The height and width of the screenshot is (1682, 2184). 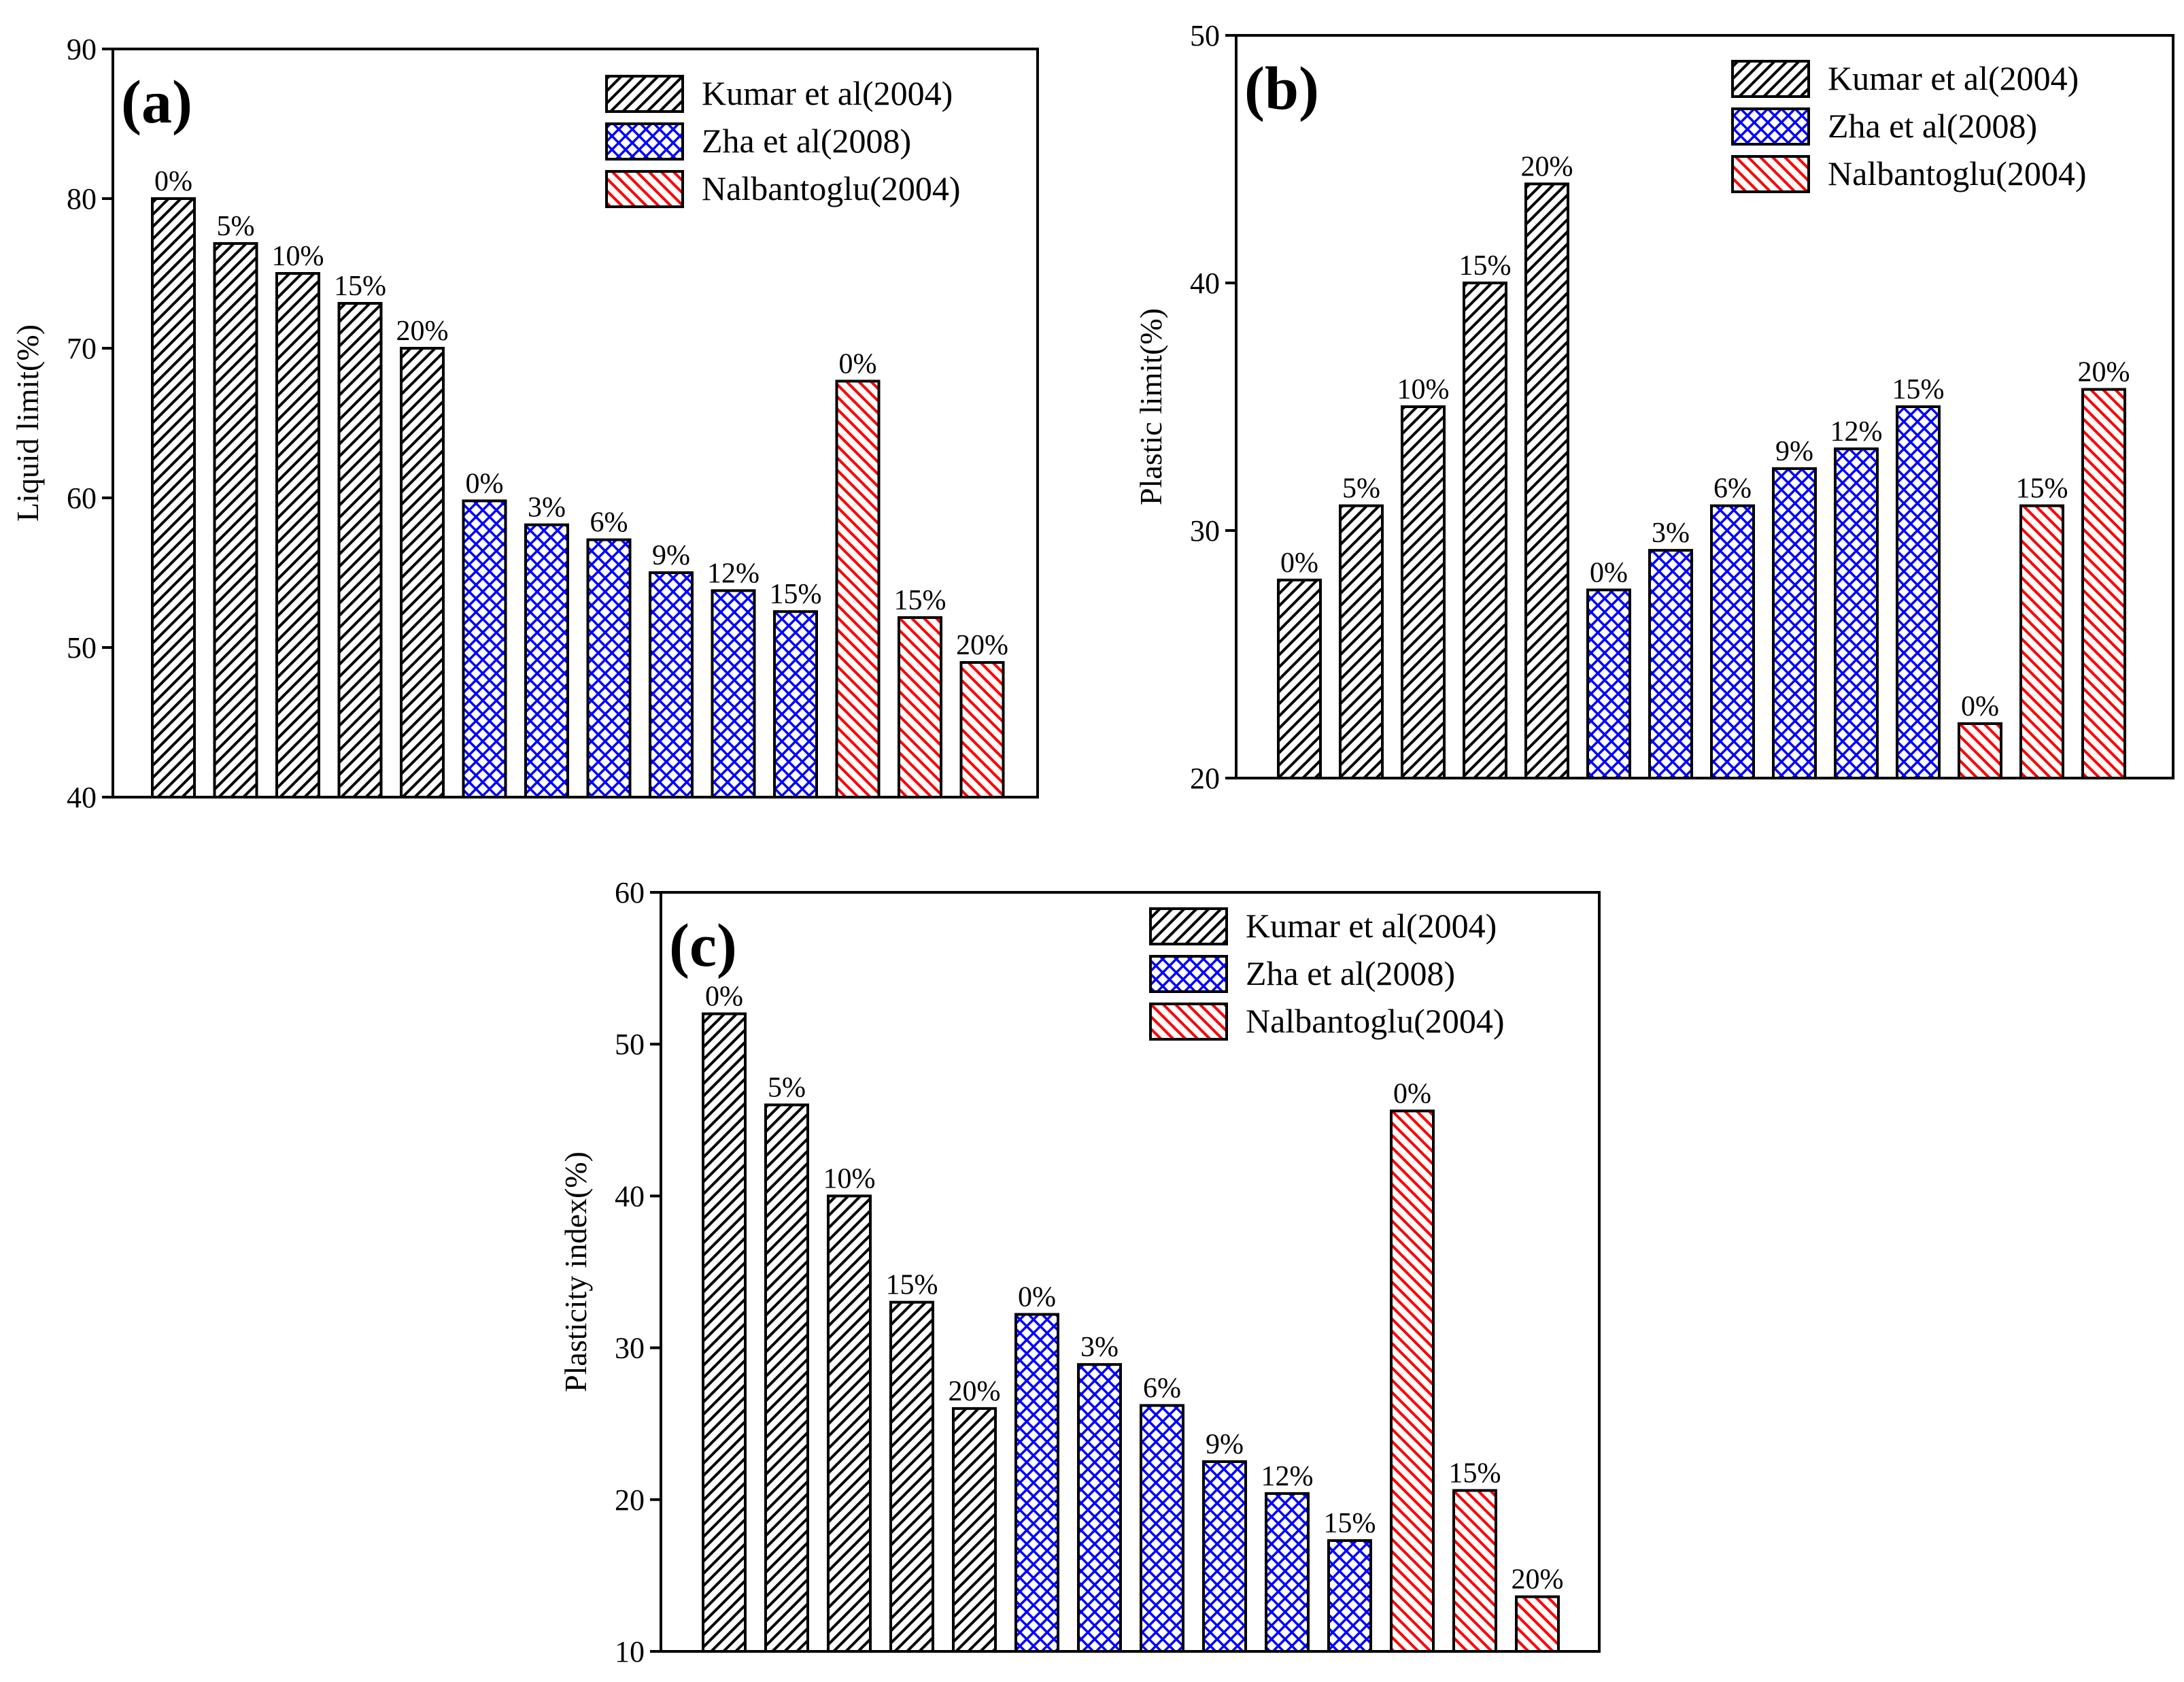 What do you see at coordinates (827, 93) in the screenshot?
I see `legend-label-kumar: Kumar et al(2004)` at bounding box center [827, 93].